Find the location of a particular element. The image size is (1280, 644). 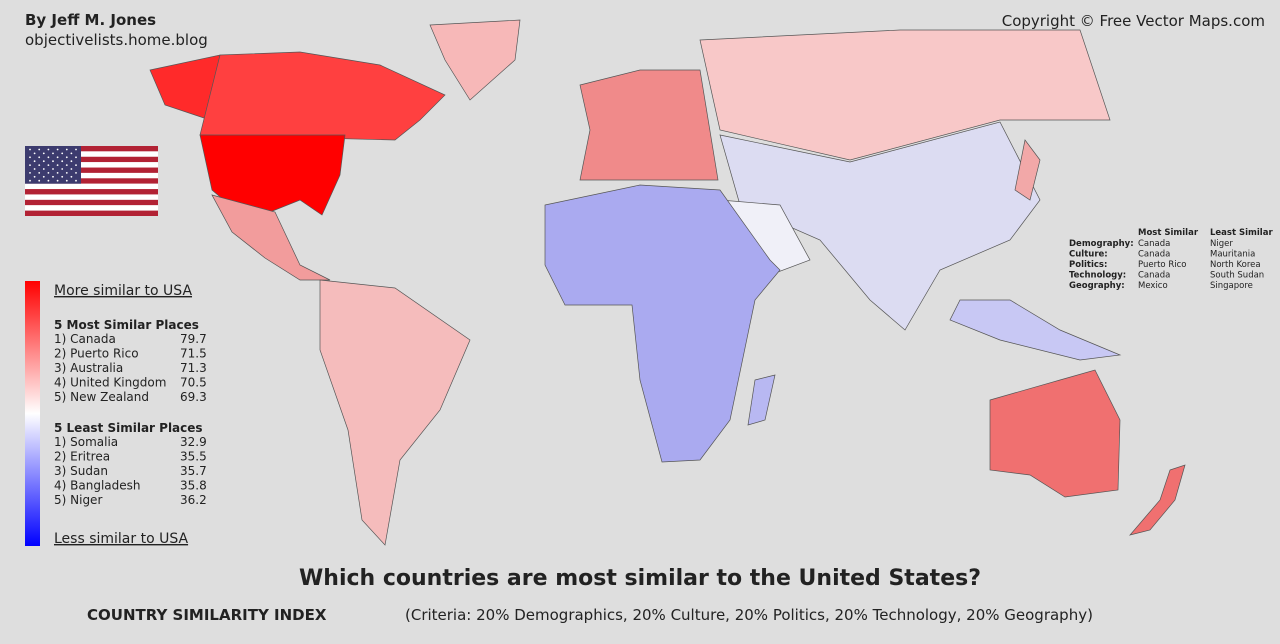

africa is located at coordinates (662, 323).